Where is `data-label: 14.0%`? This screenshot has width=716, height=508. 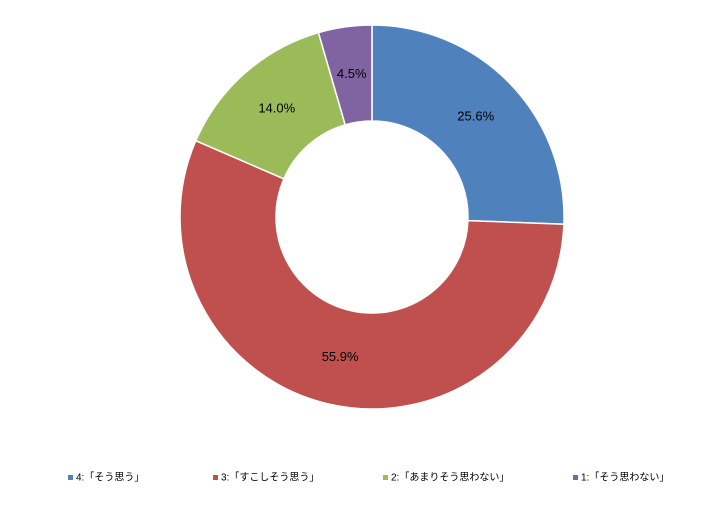
data-label: 14.0% is located at coordinates (276, 107).